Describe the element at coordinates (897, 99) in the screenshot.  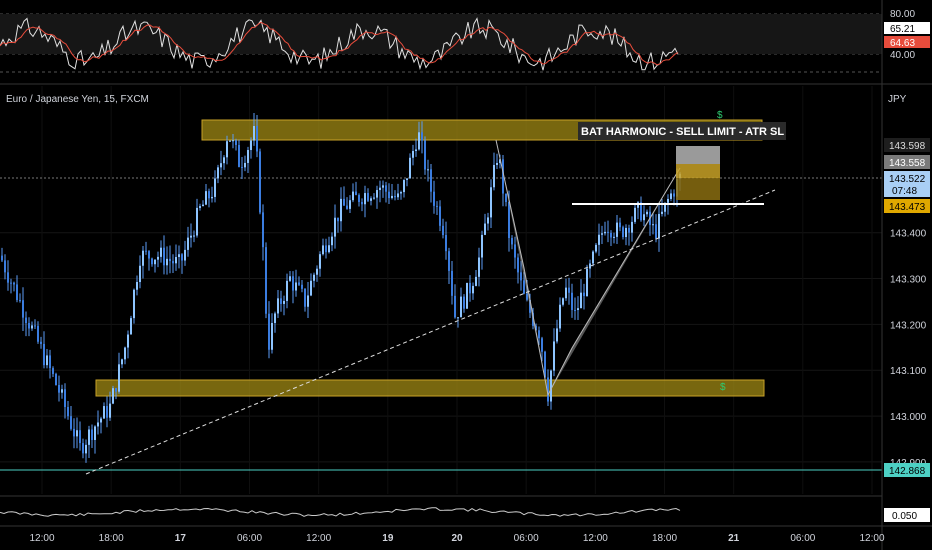
I see `currency-label: JPY` at that location.